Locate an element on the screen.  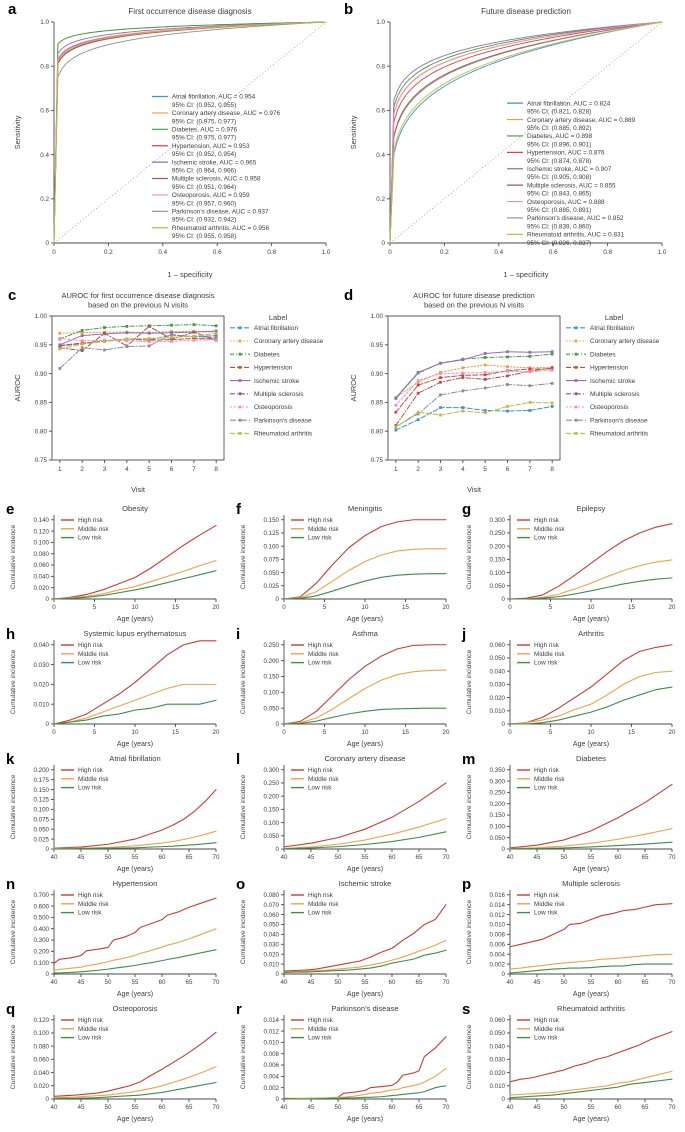
legend-label: Diabetes, AUC = 0.976 is located at coordinates (205, 130).